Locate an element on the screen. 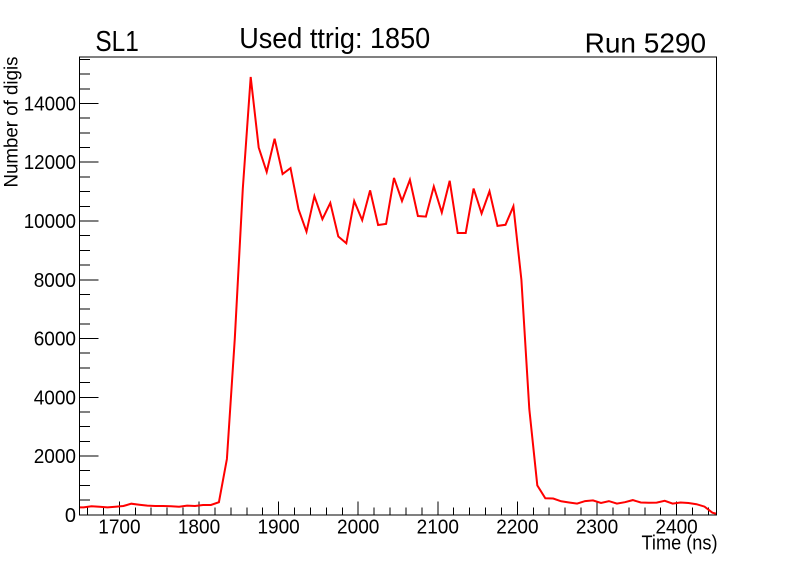 The image size is (796, 572). svg-text: 1700 is located at coordinates (119, 528).